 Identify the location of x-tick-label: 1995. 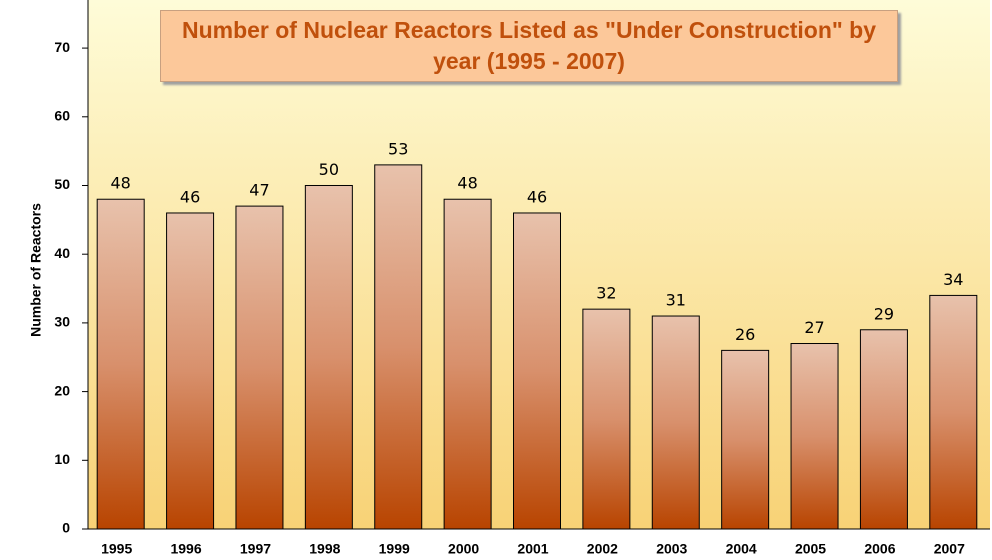
(116, 549).